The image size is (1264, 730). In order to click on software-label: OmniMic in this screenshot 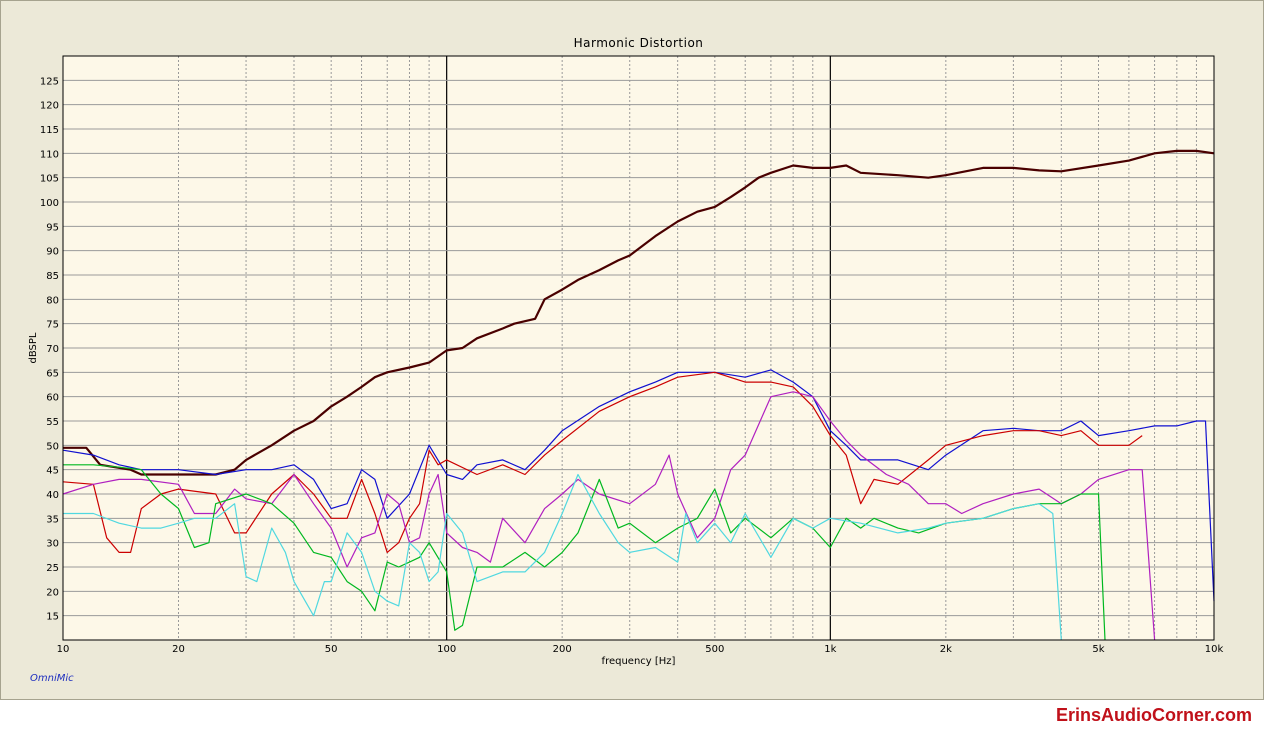, I will do `click(52, 678)`.